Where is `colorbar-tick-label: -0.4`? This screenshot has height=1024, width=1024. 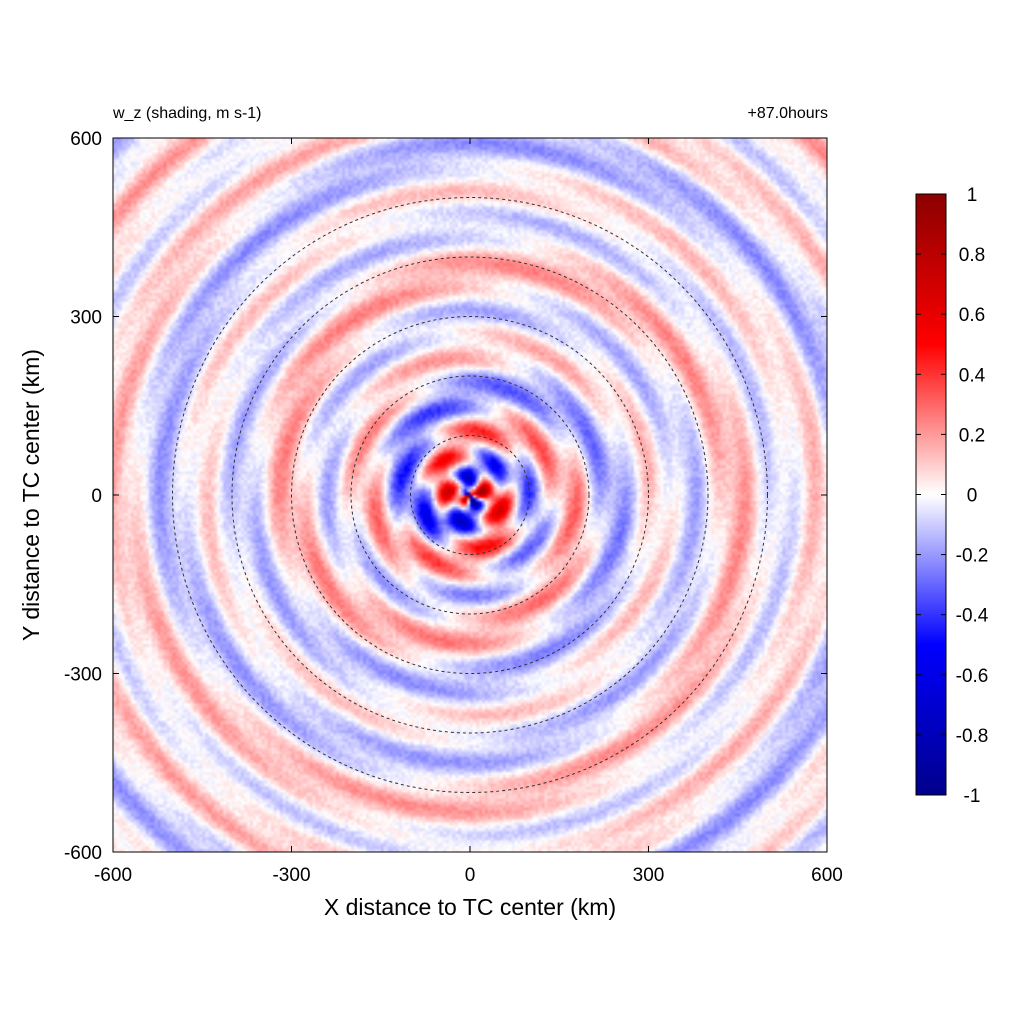
colorbar-tick-label: -0.4 is located at coordinates (972, 616).